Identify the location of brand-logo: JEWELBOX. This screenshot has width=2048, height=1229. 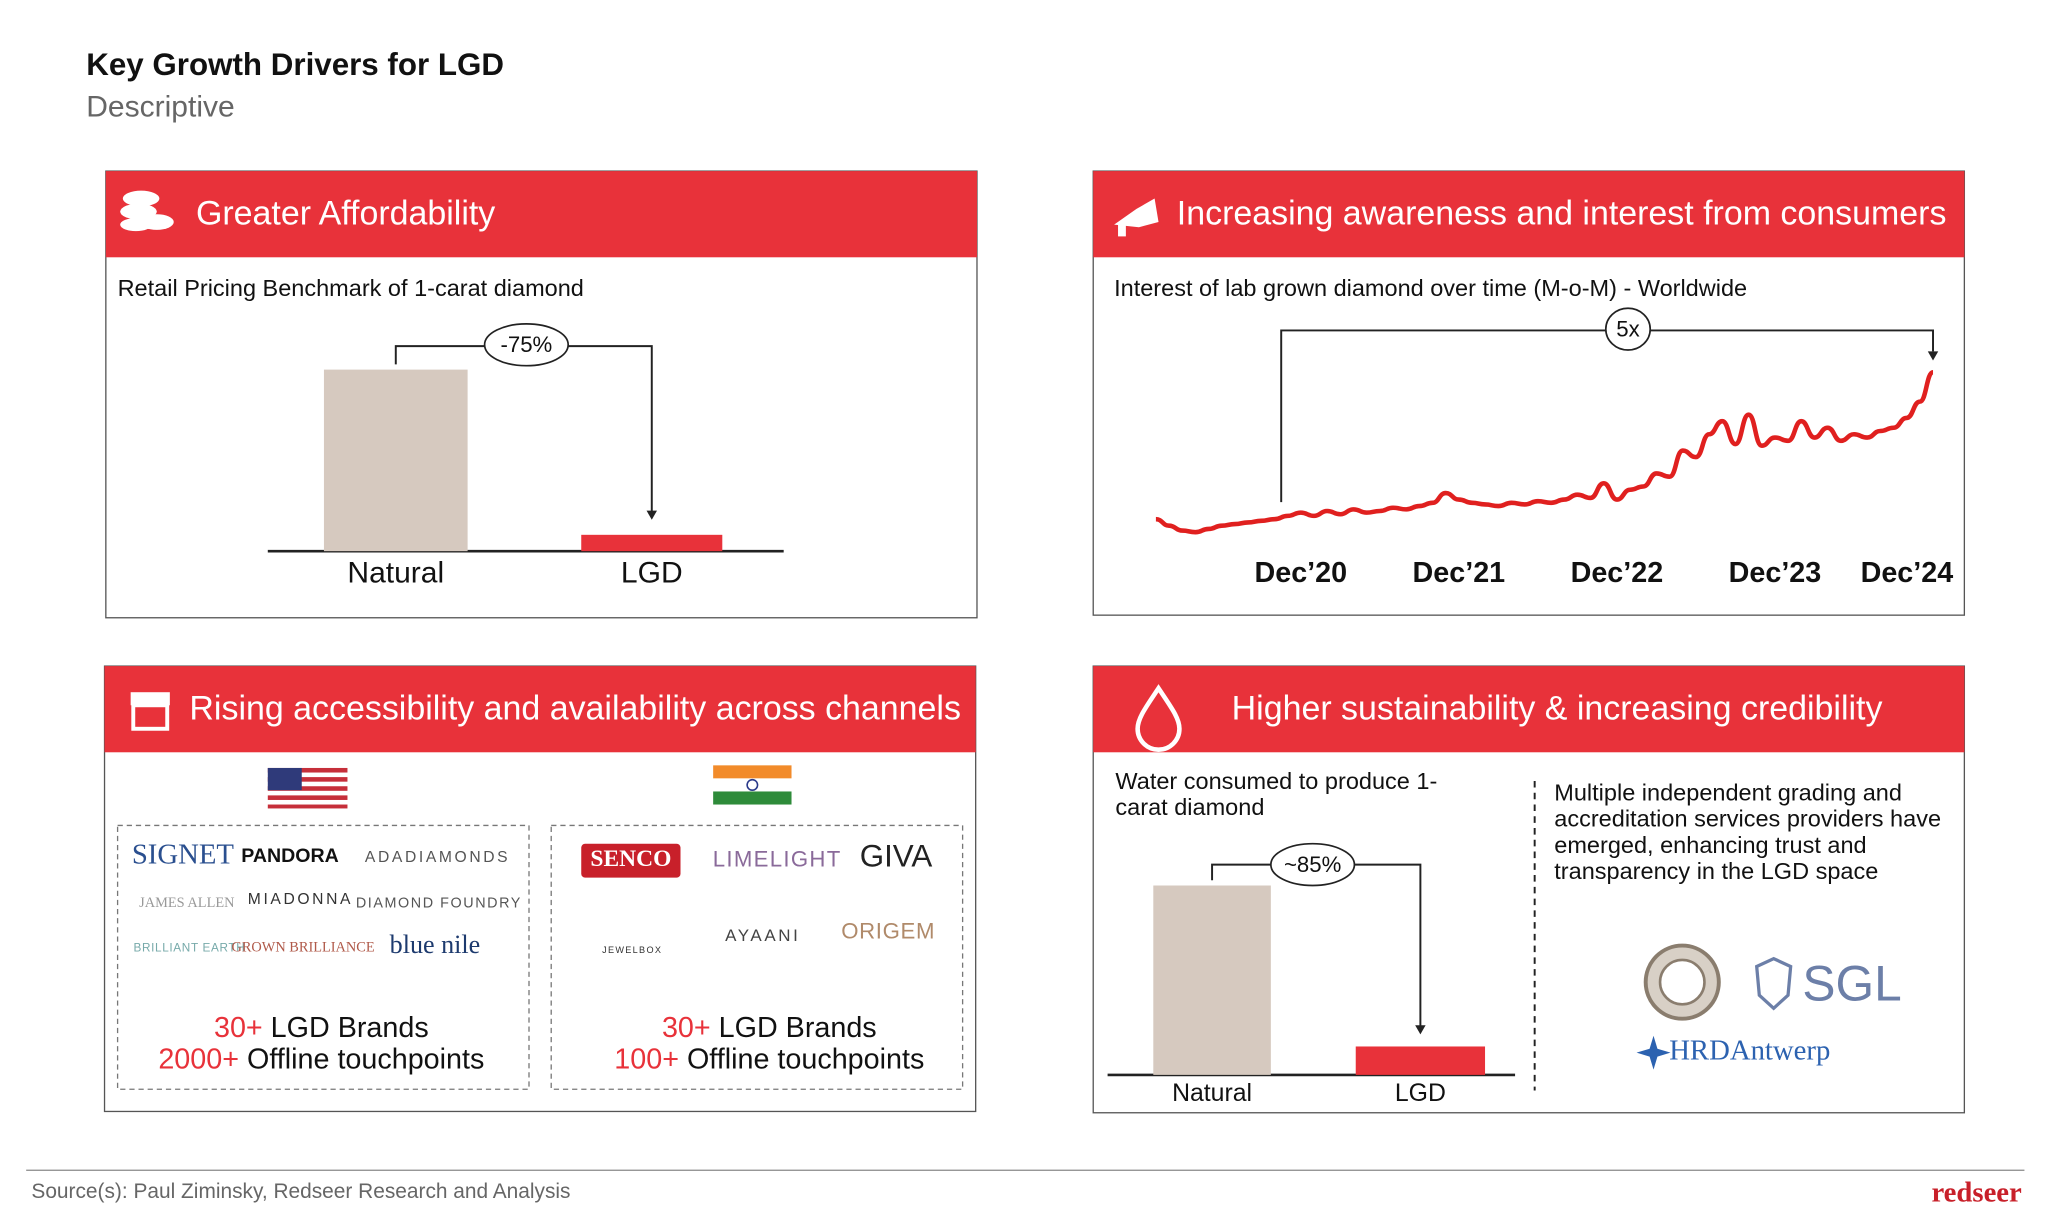
(632, 950).